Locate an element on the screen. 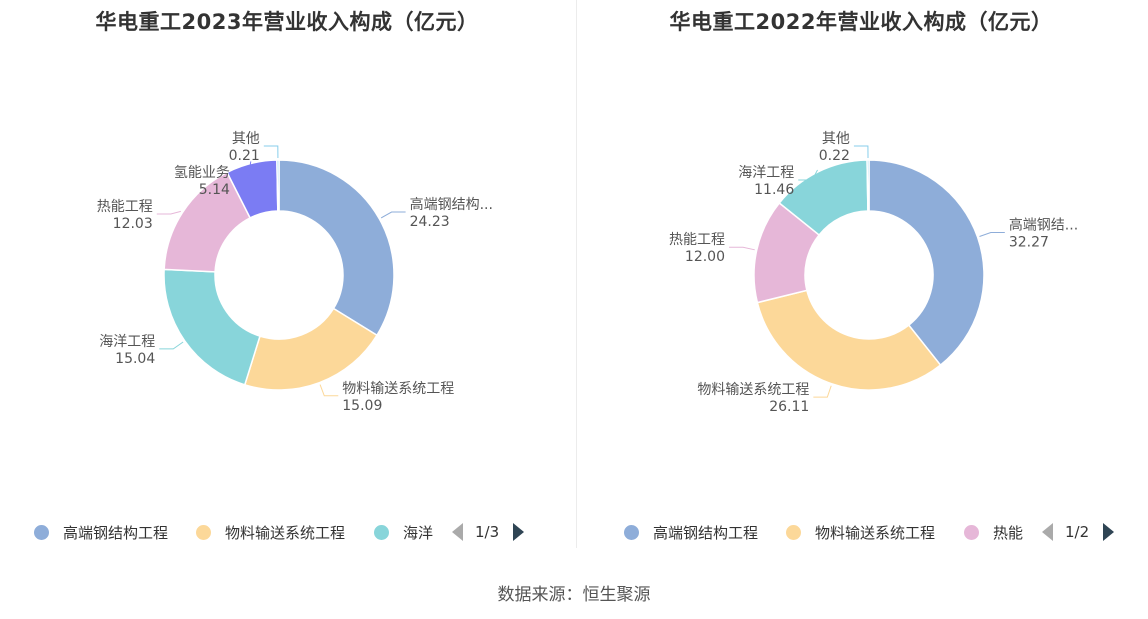 The width and height of the screenshot is (1148, 619). legend-page-indicator: 1/3 is located at coordinates (487, 532).